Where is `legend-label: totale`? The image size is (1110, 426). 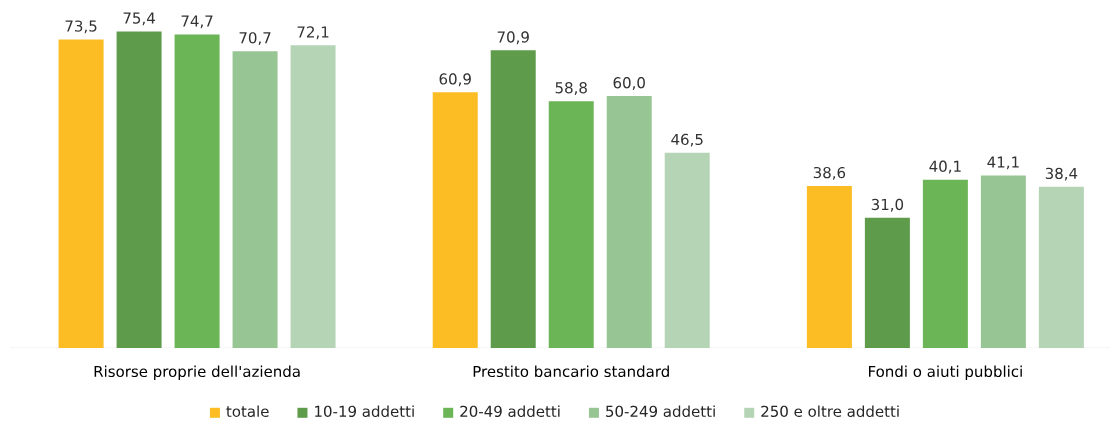 legend-label: totale is located at coordinates (247, 411).